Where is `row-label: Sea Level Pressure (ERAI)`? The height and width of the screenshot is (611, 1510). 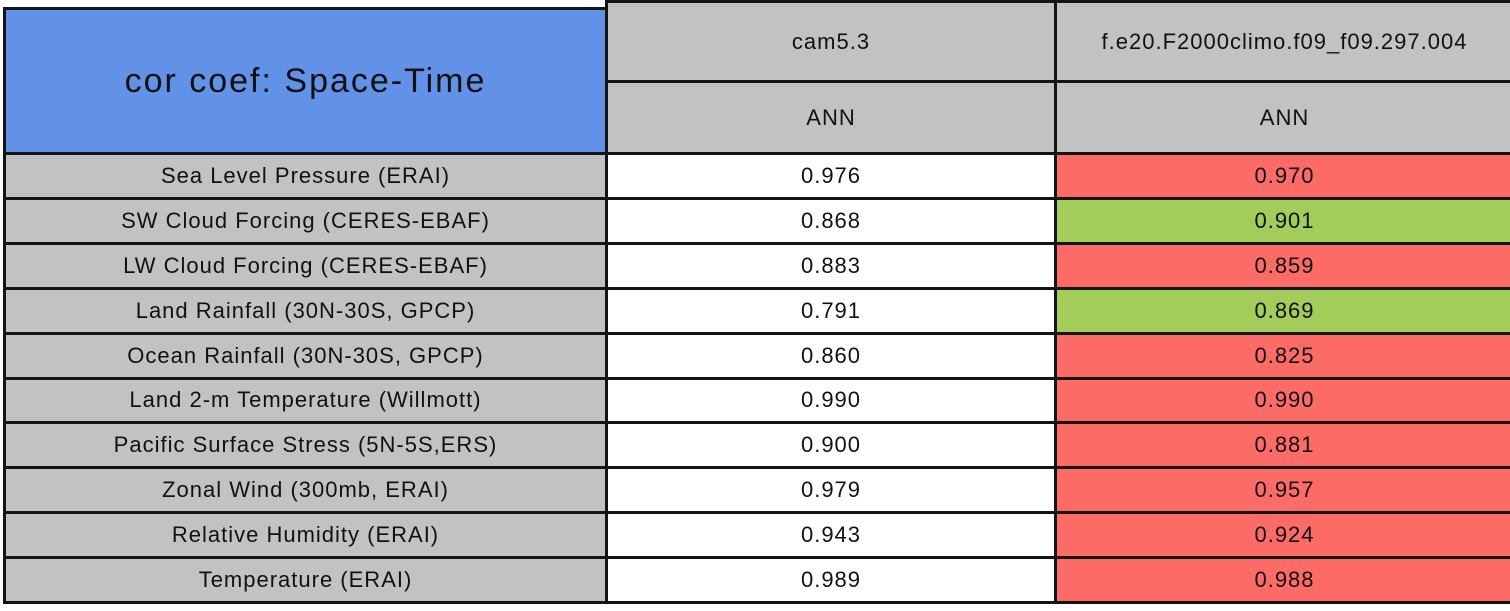
row-label: Sea Level Pressure (ERAI) is located at coordinates (305, 176).